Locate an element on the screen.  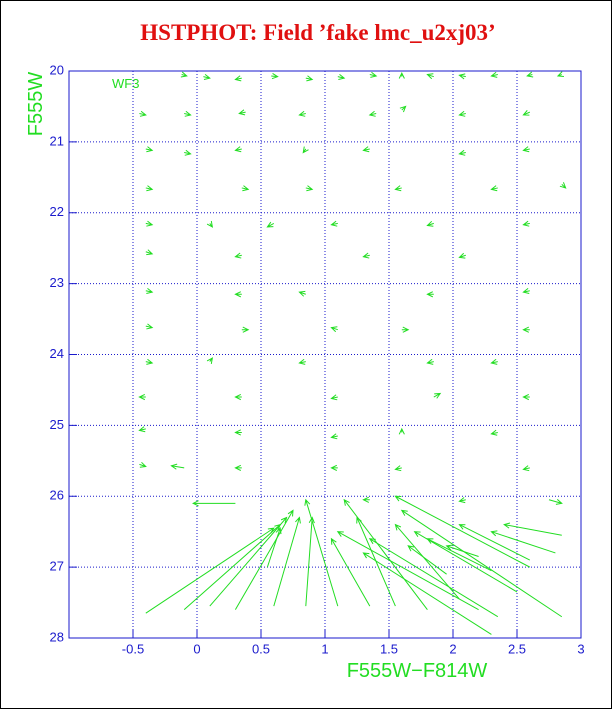
x-axis-label: F555W−F814W is located at coordinates (417, 671).